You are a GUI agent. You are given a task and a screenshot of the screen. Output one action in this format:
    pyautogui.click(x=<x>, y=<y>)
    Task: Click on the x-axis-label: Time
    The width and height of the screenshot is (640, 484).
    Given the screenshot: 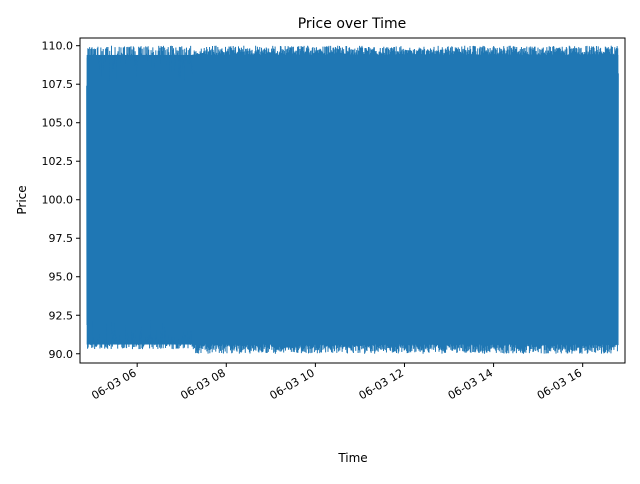 What is the action you would take?
    pyautogui.click(x=352, y=458)
    